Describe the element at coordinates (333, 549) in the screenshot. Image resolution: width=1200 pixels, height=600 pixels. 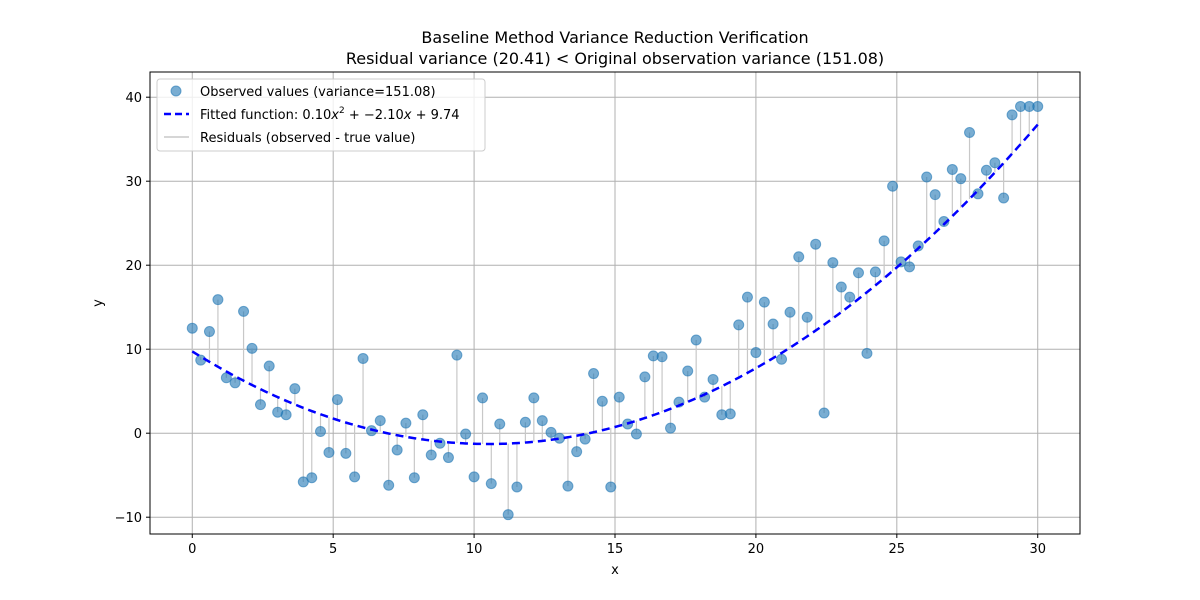
I see `x-tick-label: 5` at that location.